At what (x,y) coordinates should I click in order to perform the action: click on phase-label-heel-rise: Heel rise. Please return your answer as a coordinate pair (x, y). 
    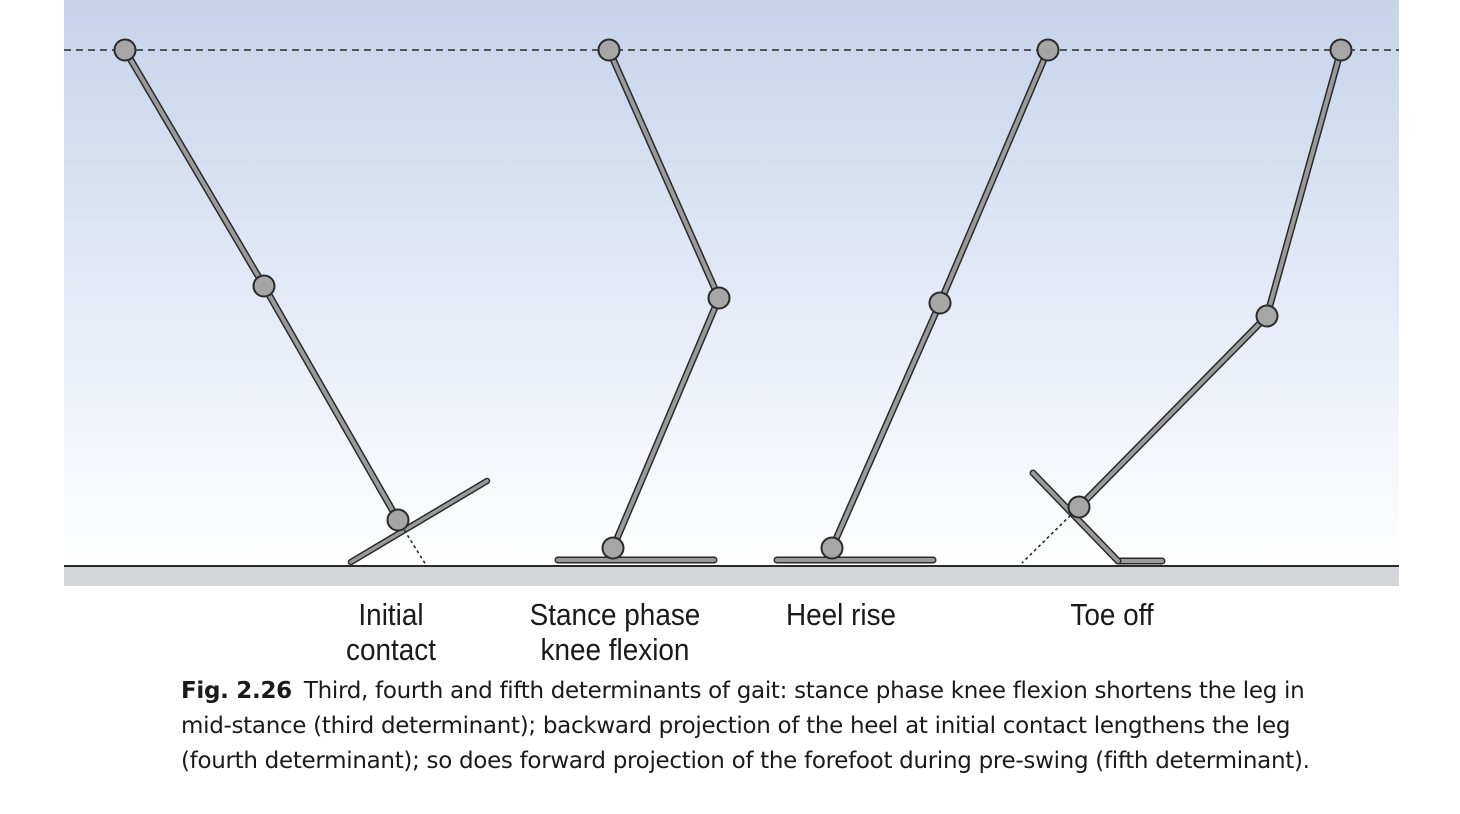
    Looking at the image, I should click on (841, 614).